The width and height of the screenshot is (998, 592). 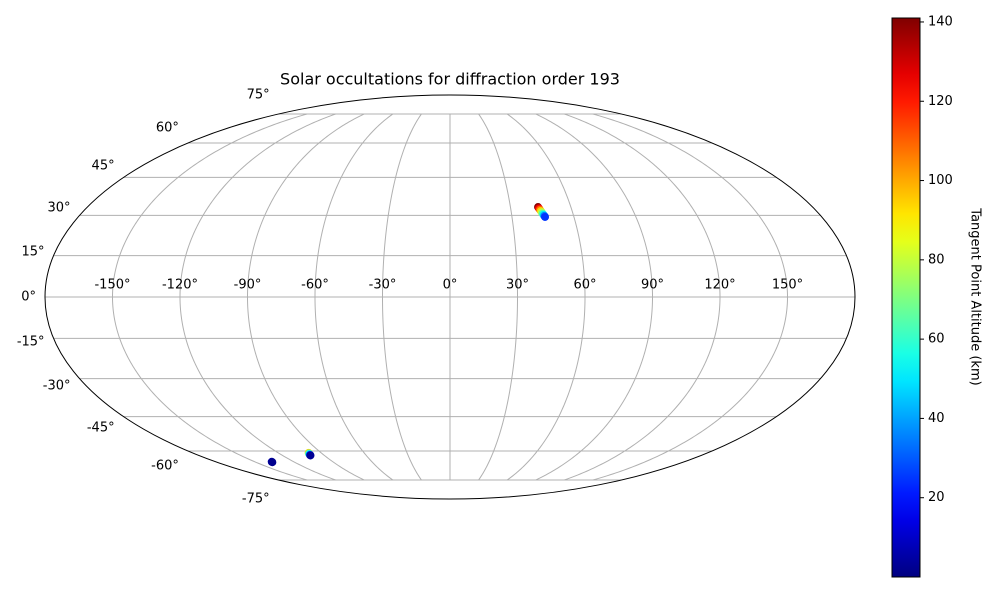 I want to click on x-tick-label: 0°, so click(x=450, y=285).